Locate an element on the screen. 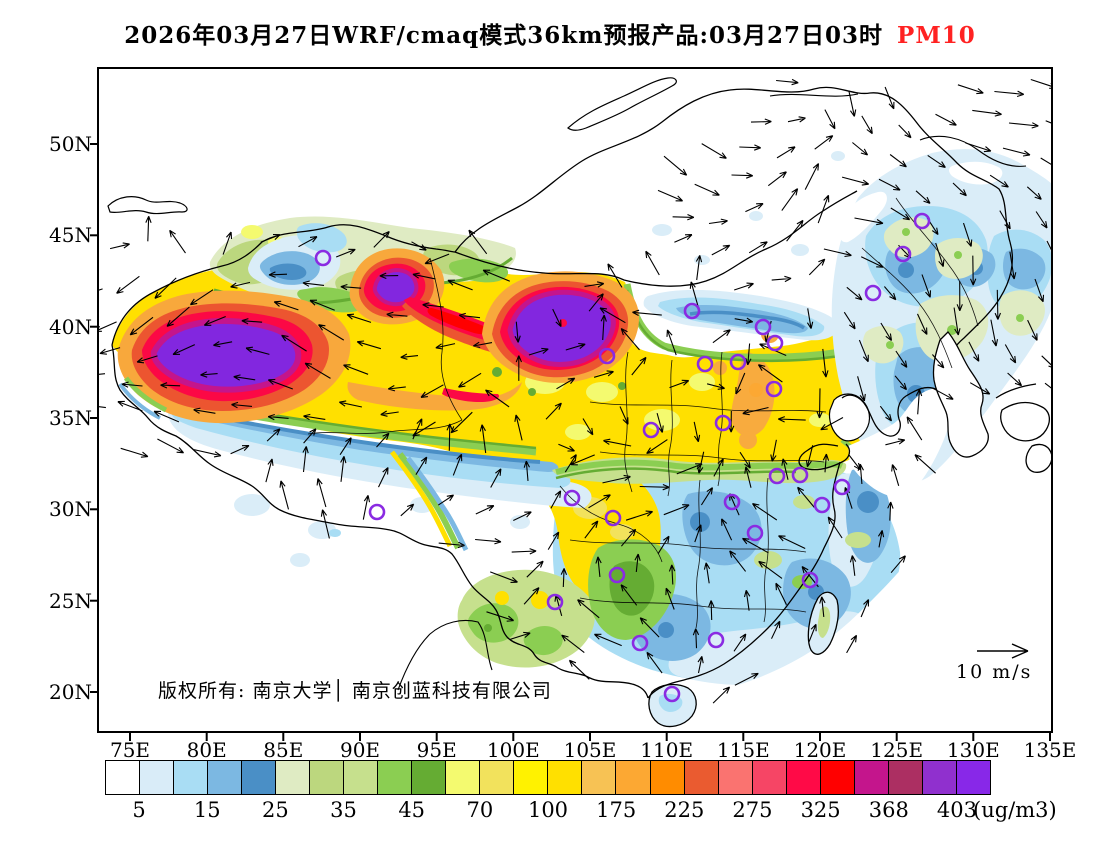 The width and height of the screenshot is (1100, 850). lon-label-90E: 90E is located at coordinates (360, 750).